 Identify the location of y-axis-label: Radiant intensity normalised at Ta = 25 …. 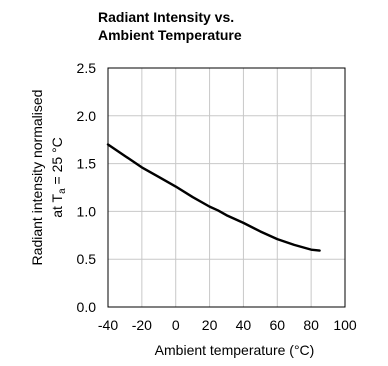
(48, 178).